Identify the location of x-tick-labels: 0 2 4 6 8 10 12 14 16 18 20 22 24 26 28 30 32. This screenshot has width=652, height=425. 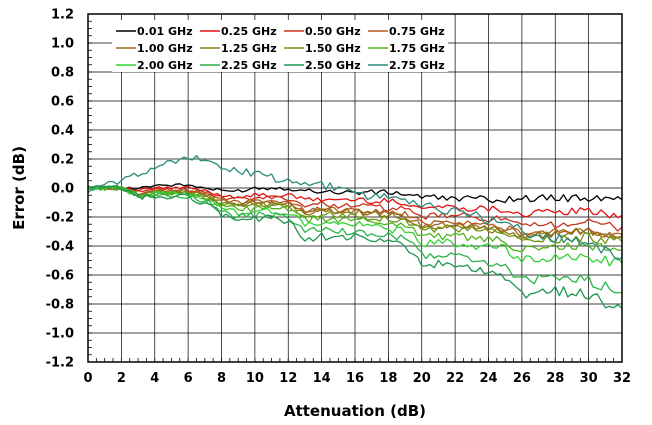
(357, 378).